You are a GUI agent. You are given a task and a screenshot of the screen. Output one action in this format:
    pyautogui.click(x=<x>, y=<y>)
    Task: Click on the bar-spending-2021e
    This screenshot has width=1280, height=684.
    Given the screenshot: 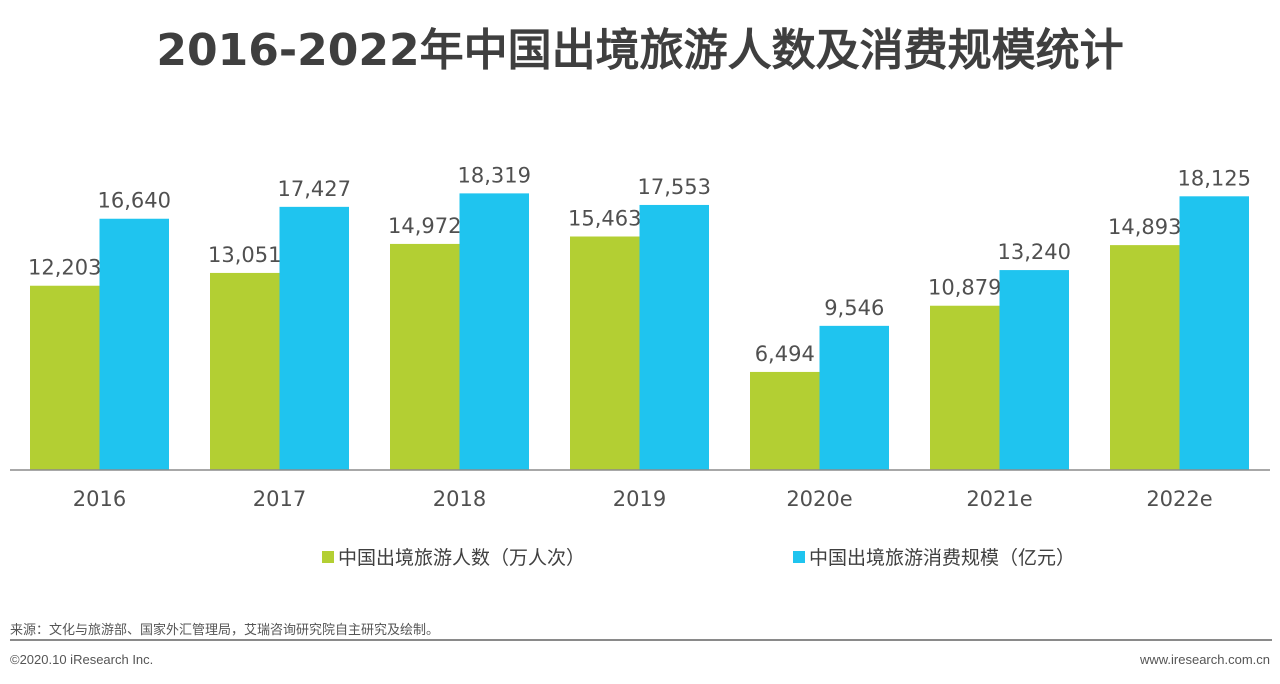 What is the action you would take?
    pyautogui.click(x=1034, y=370)
    